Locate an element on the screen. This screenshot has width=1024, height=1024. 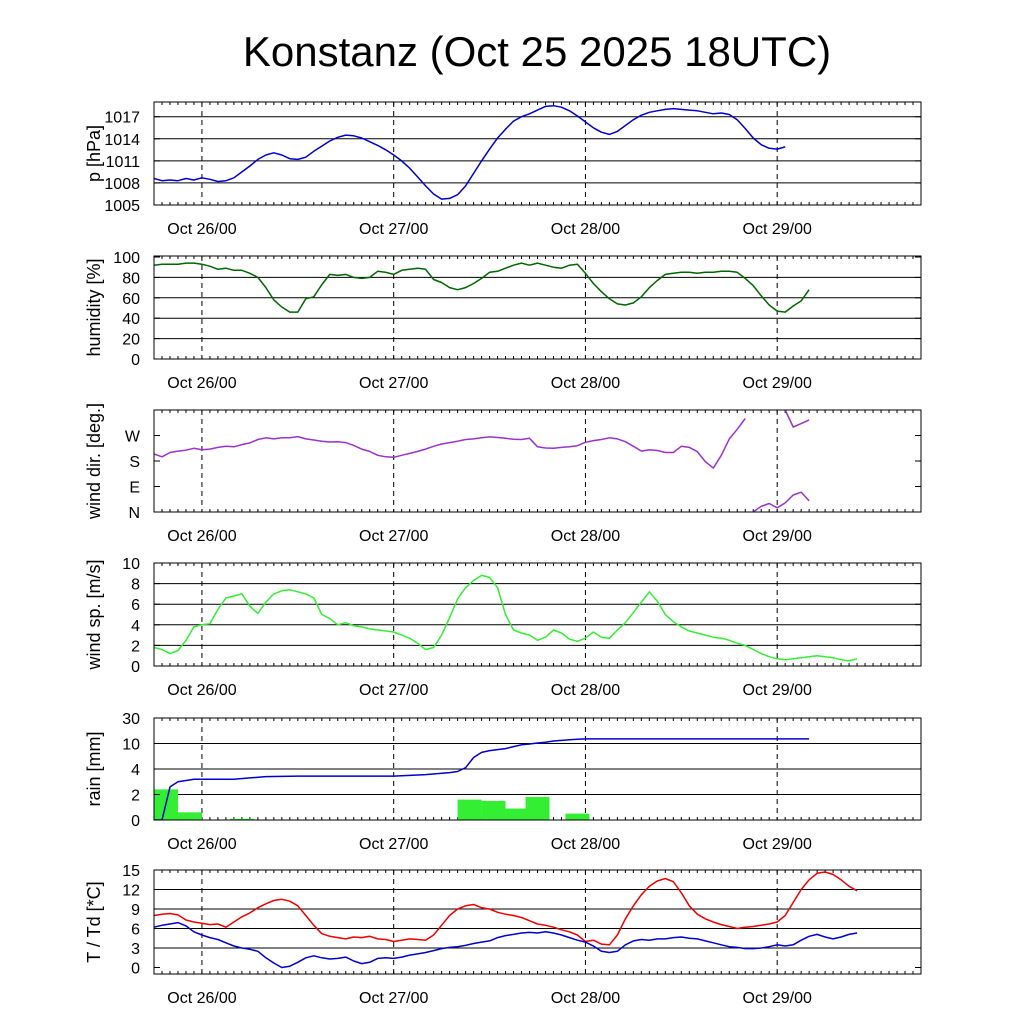
y-tick-label: 1011 is located at coordinates (123, 162).